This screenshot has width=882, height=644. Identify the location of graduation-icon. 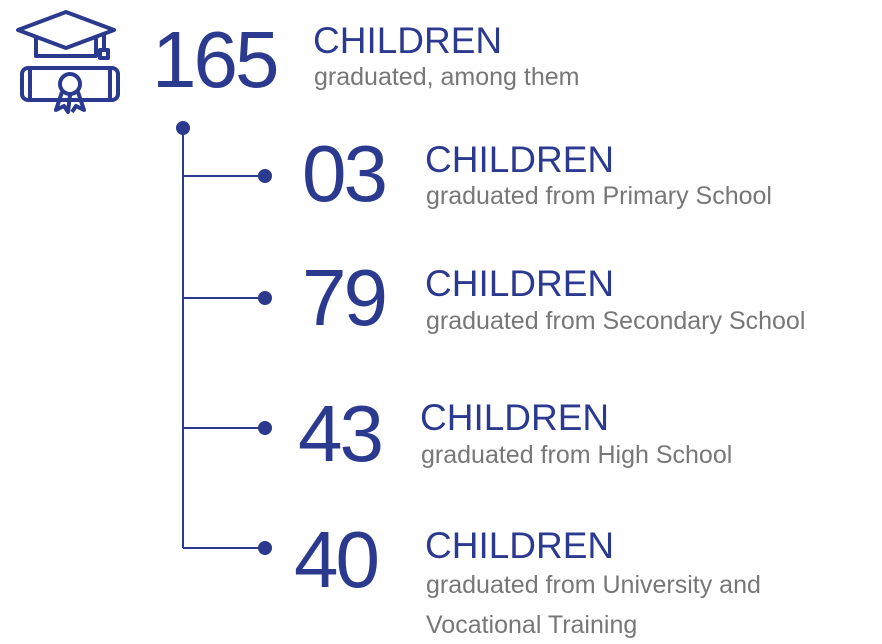
(68, 62).